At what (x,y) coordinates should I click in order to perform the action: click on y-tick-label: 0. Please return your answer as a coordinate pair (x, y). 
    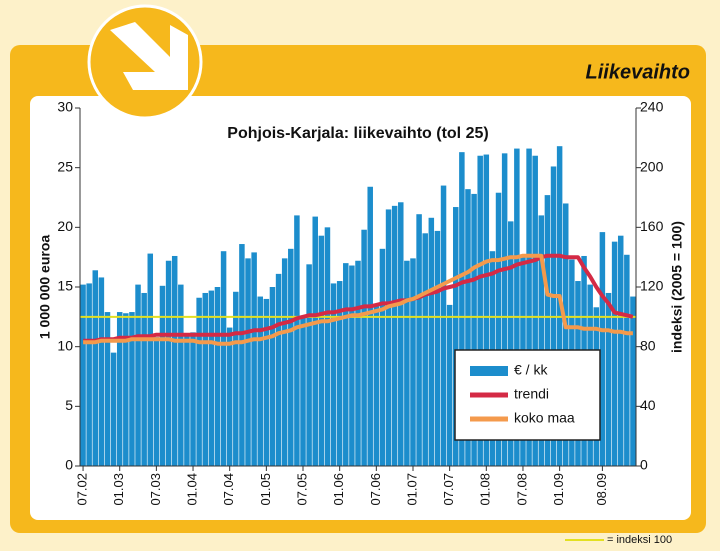
    Looking at the image, I should click on (69, 465).